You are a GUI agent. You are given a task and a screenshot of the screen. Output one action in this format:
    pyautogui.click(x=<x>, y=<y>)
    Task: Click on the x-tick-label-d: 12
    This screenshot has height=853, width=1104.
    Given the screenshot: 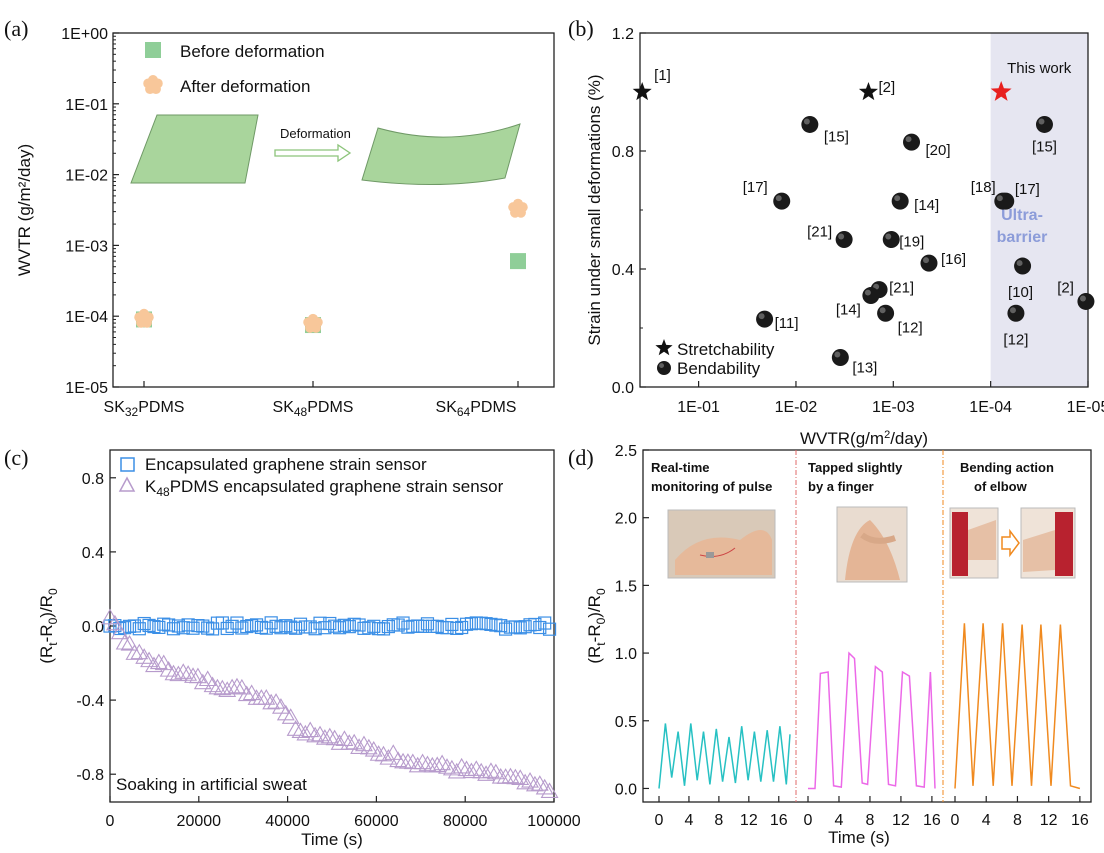 What is the action you would take?
    pyautogui.click(x=901, y=820)
    